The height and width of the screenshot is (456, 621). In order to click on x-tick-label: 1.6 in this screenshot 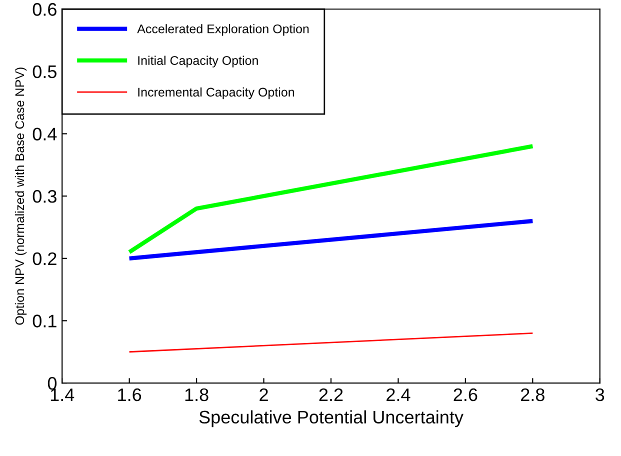, I will do `click(130, 395)`.